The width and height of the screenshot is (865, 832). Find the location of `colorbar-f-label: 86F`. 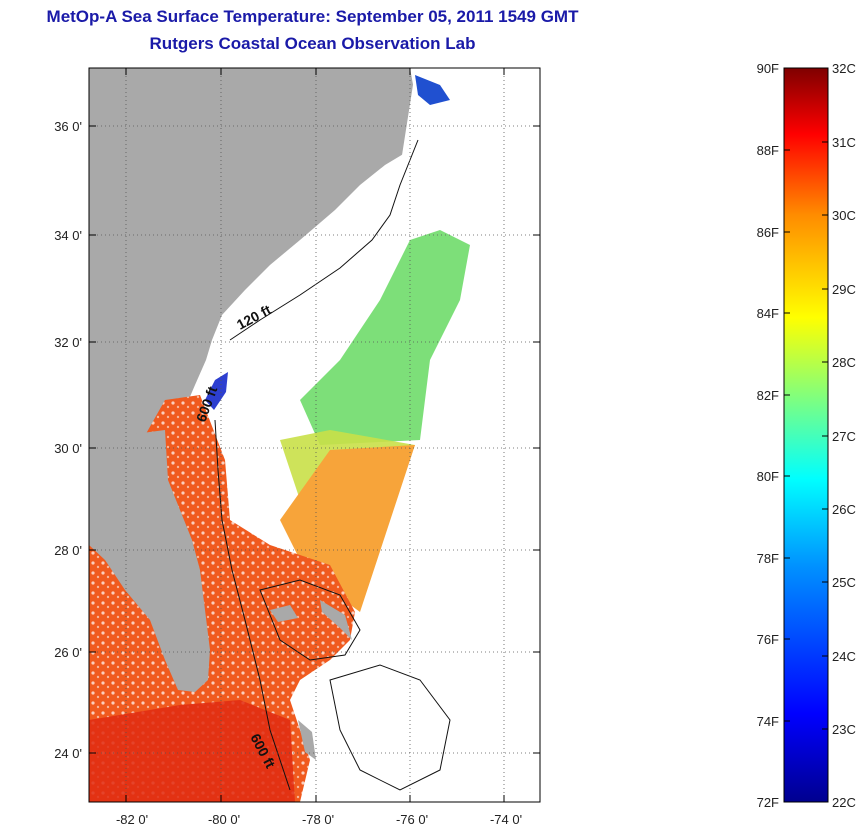

colorbar-f-label: 86F is located at coordinates (768, 232).